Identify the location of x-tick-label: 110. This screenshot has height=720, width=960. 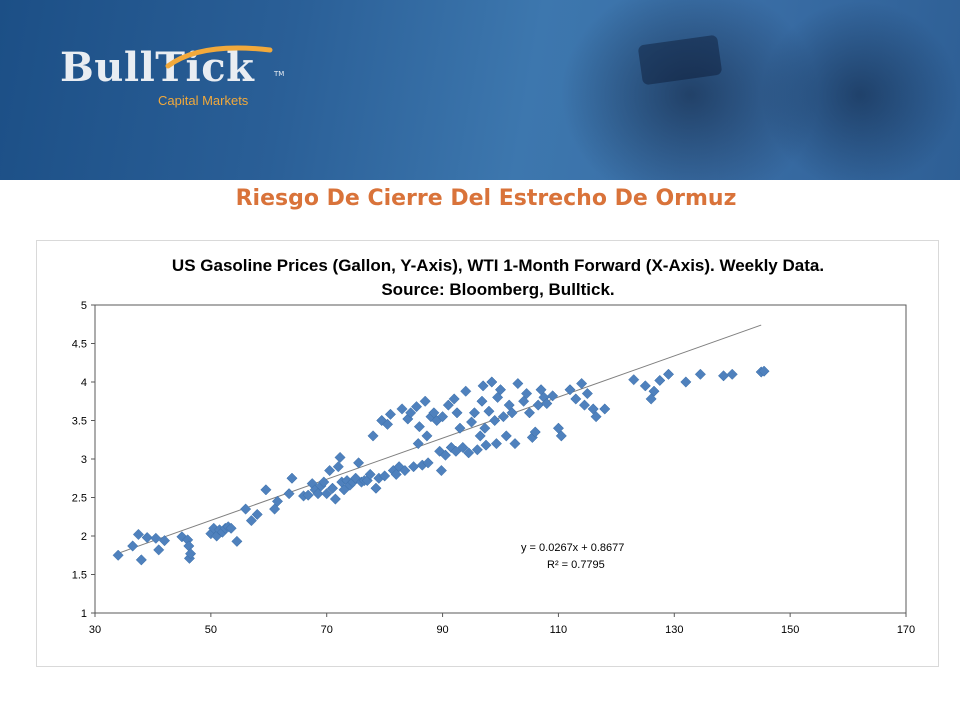
(559, 630).